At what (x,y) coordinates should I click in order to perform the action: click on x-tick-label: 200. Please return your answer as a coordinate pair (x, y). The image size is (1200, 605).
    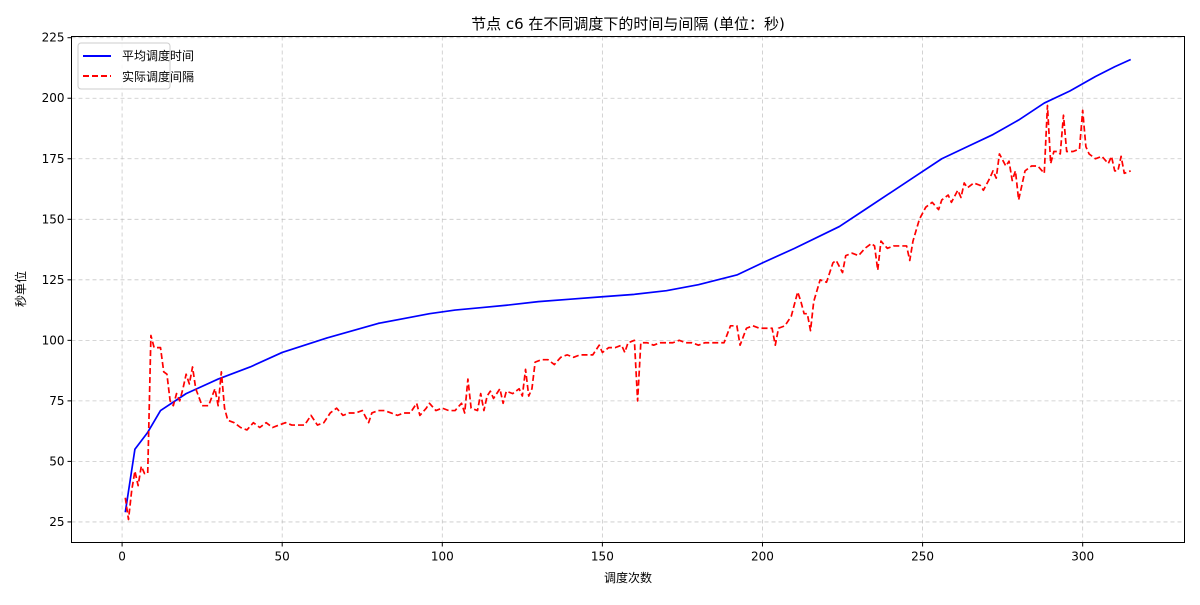
    Looking at the image, I should click on (762, 557).